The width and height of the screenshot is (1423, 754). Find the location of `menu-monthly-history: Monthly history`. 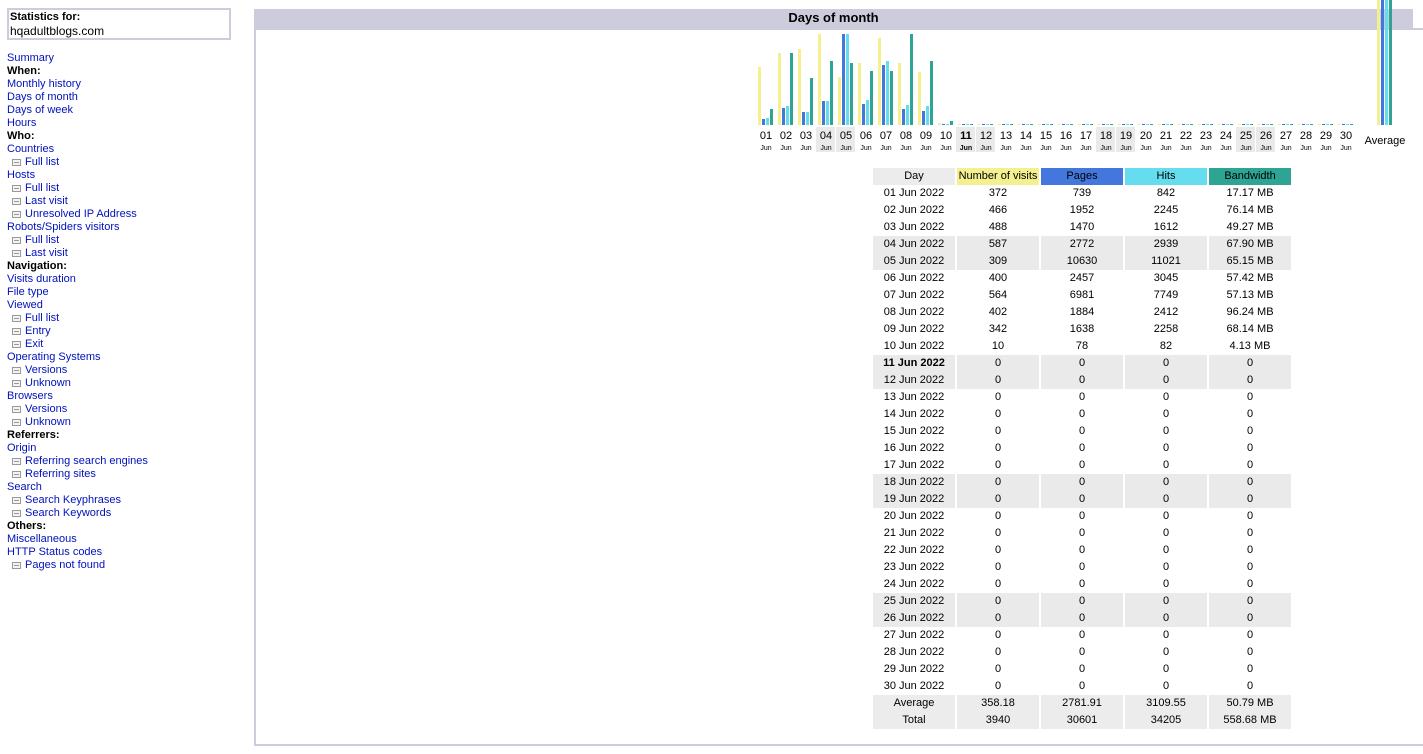

menu-monthly-history: Monthly history is located at coordinates (44, 84).